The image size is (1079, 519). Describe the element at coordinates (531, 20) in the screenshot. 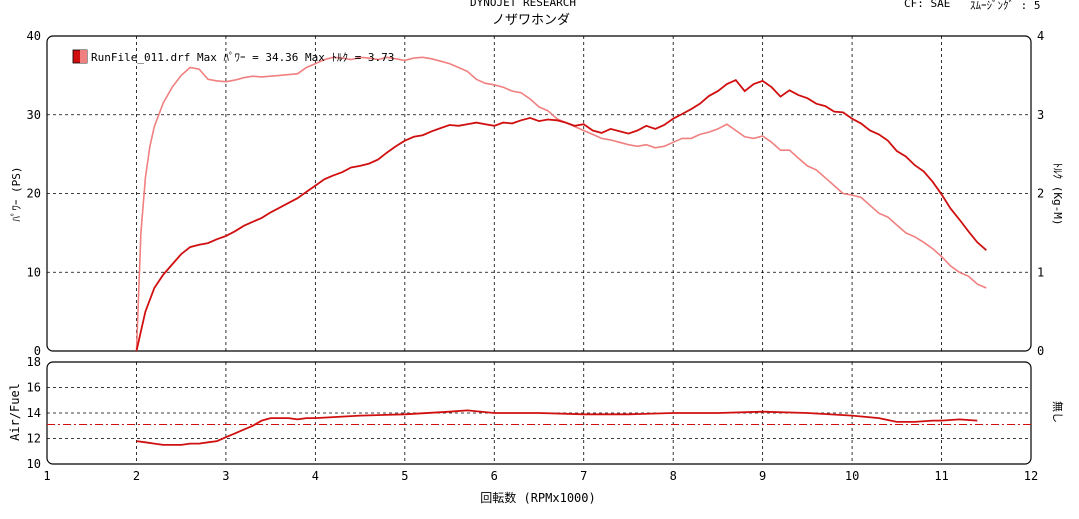

I see `shop-name: ノザワホンダ` at that location.